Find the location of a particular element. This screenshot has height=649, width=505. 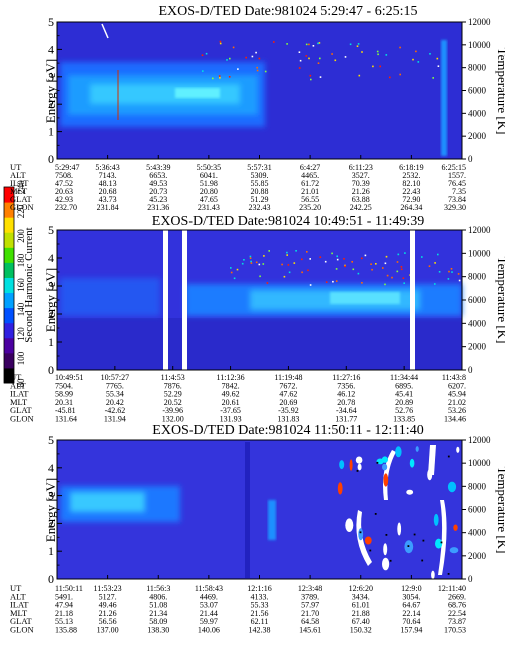

orbit-cell: 6:18:19 is located at coordinates (411, 167).